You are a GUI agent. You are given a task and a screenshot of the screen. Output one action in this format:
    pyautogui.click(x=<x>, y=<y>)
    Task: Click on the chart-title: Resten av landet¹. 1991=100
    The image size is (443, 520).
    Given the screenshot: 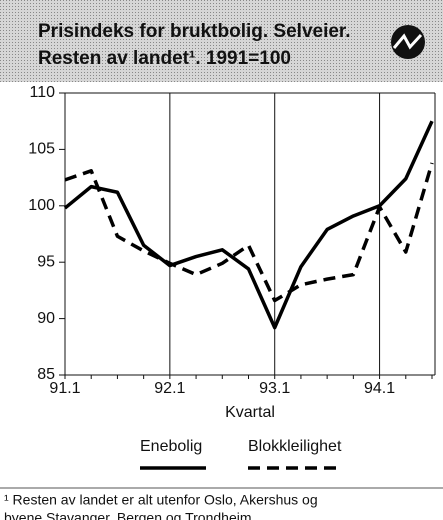 What is the action you would take?
    pyautogui.click(x=164, y=58)
    